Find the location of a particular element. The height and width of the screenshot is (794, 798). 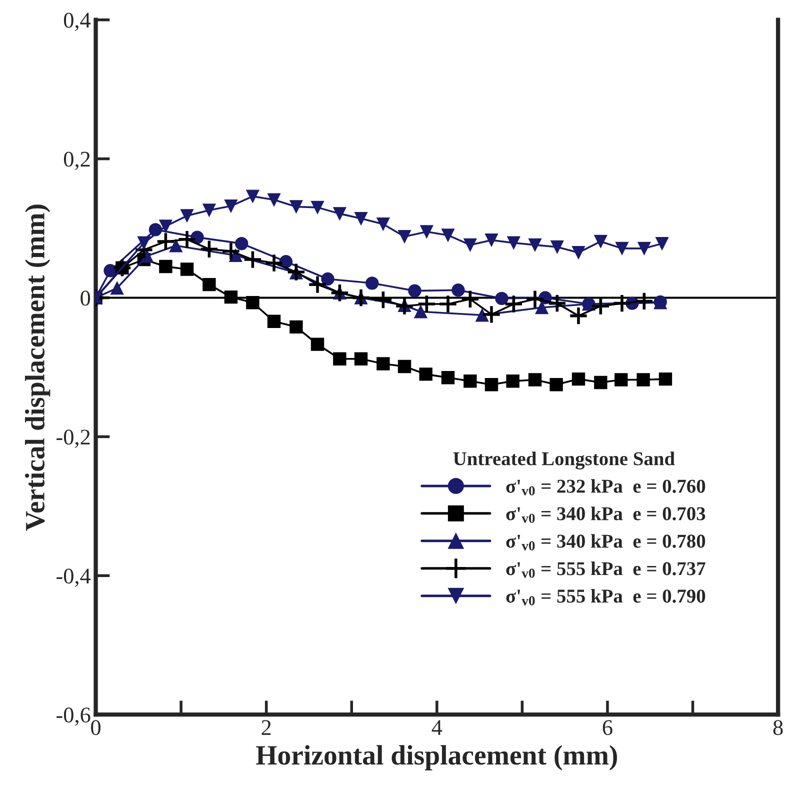

y-tick-label: -0,2 is located at coordinates (73, 439).